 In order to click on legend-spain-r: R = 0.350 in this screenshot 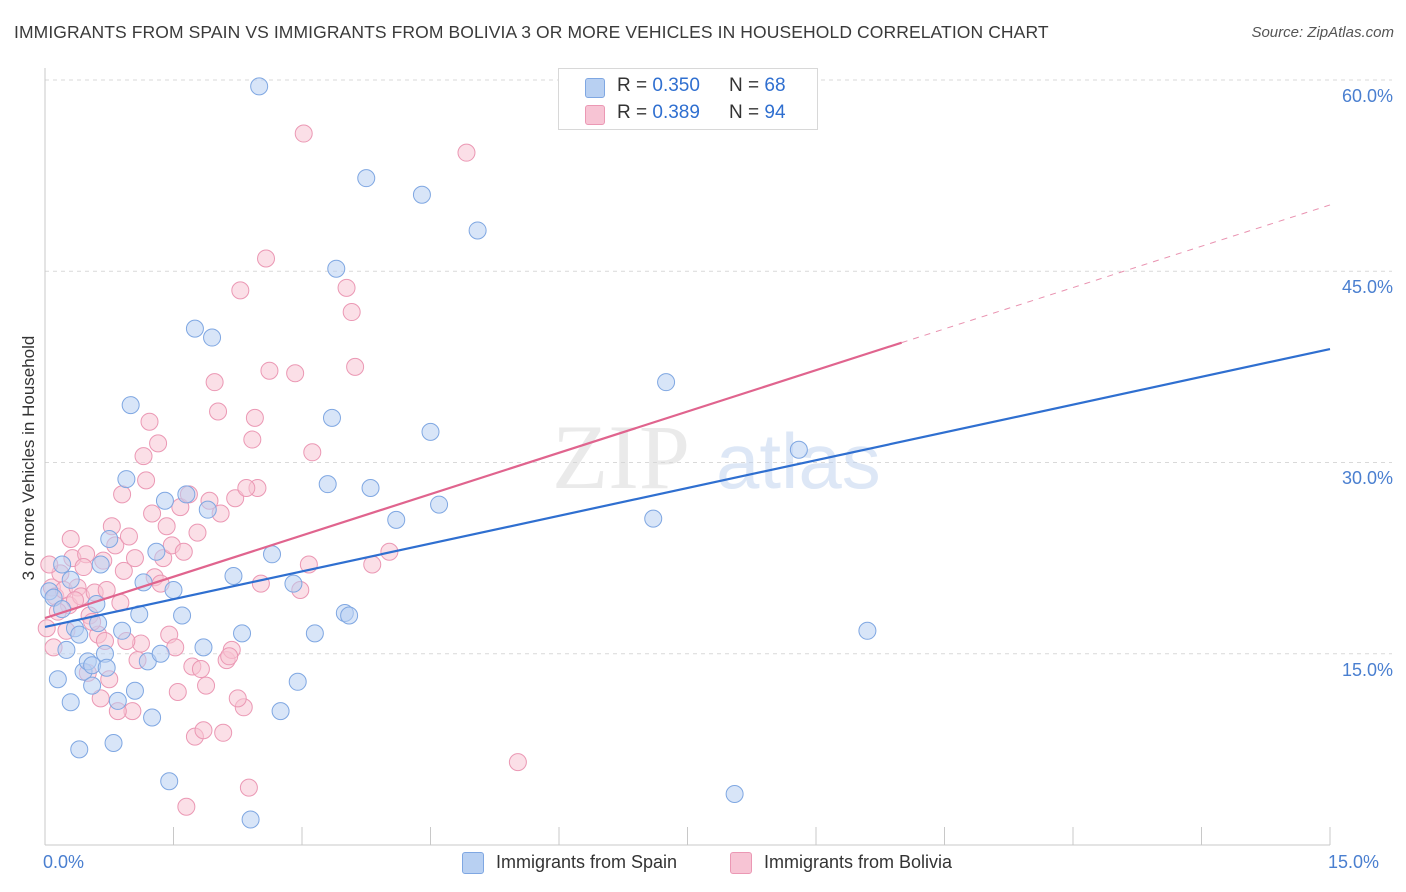, I will do `click(658, 85)`.